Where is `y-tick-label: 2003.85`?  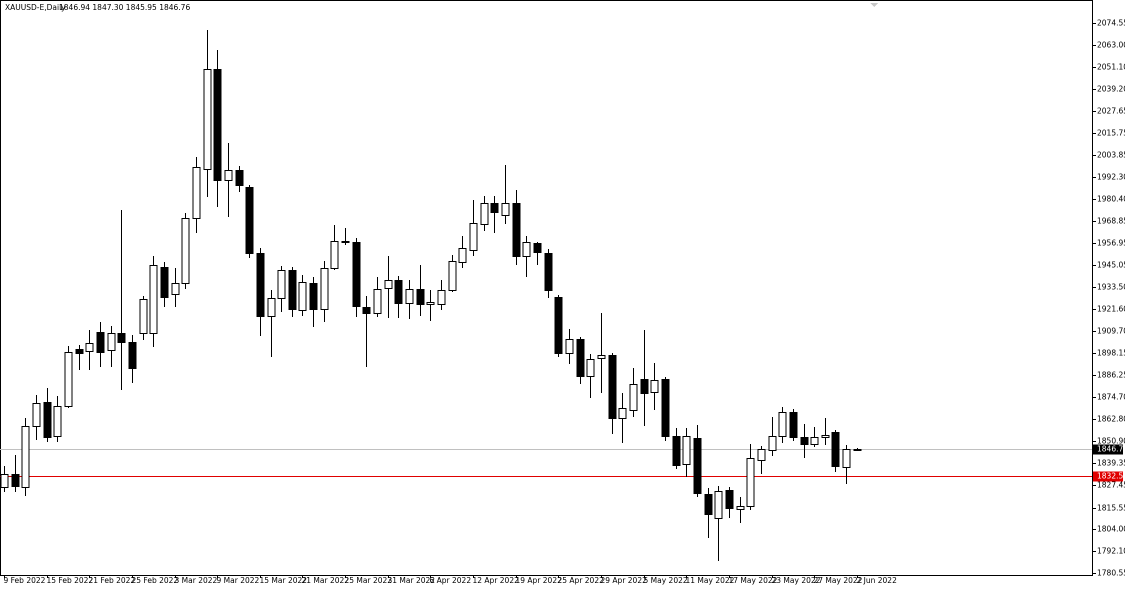 y-tick-label: 2003.85 is located at coordinates (1111, 155).